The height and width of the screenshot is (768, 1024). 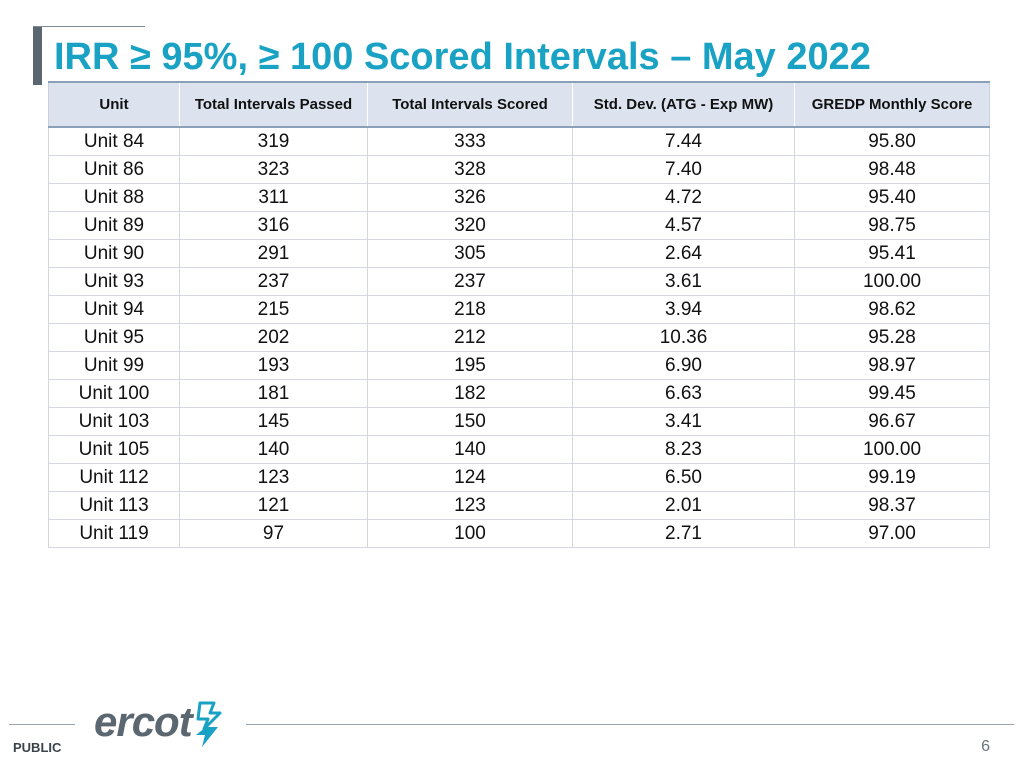 What do you see at coordinates (114, 337) in the screenshot?
I see `cell-unit: Unit 95` at bounding box center [114, 337].